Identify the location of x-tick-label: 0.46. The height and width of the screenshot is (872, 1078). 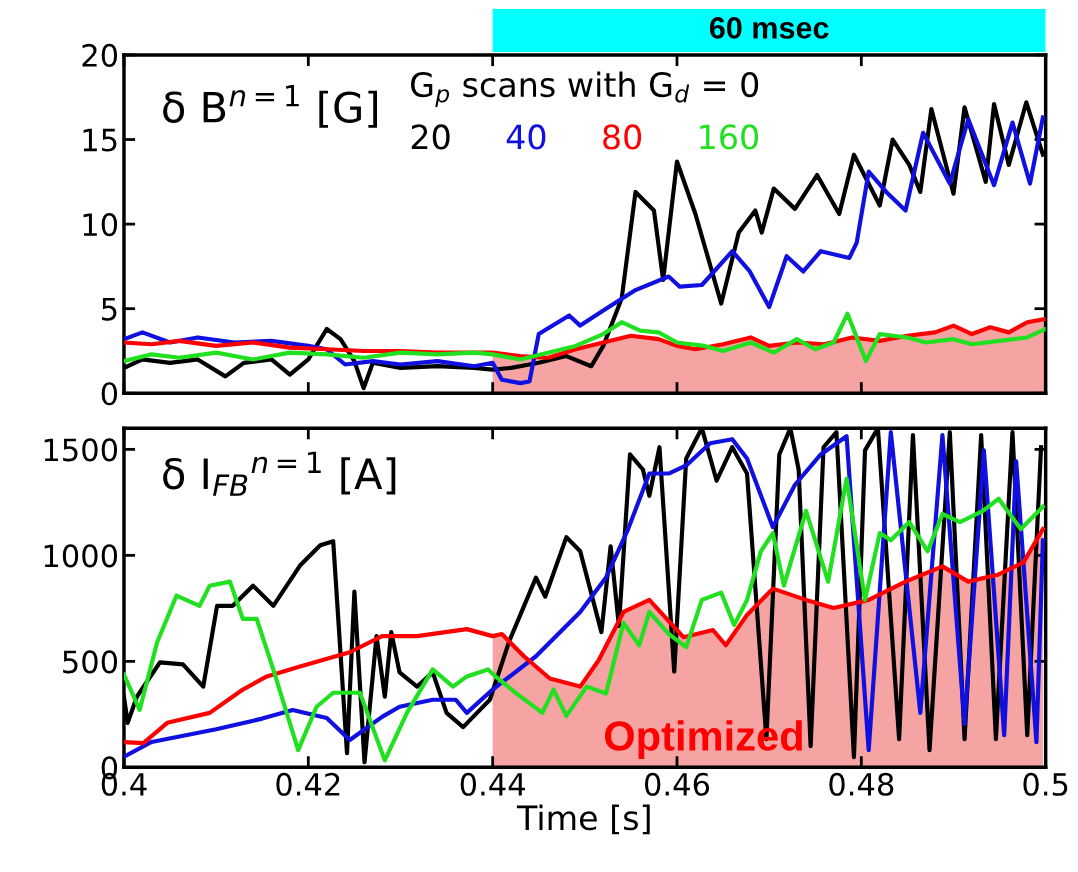
(677, 784).